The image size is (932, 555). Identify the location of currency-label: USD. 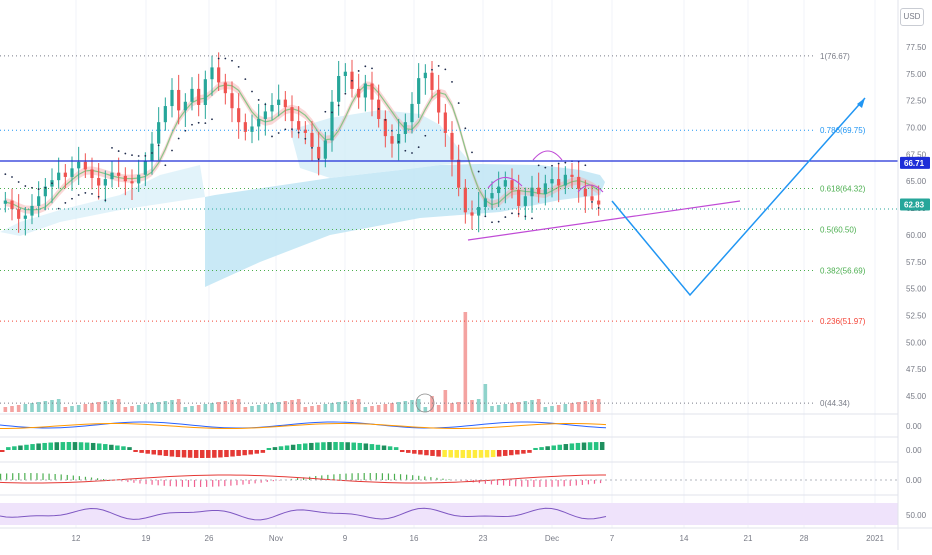
(912, 17).